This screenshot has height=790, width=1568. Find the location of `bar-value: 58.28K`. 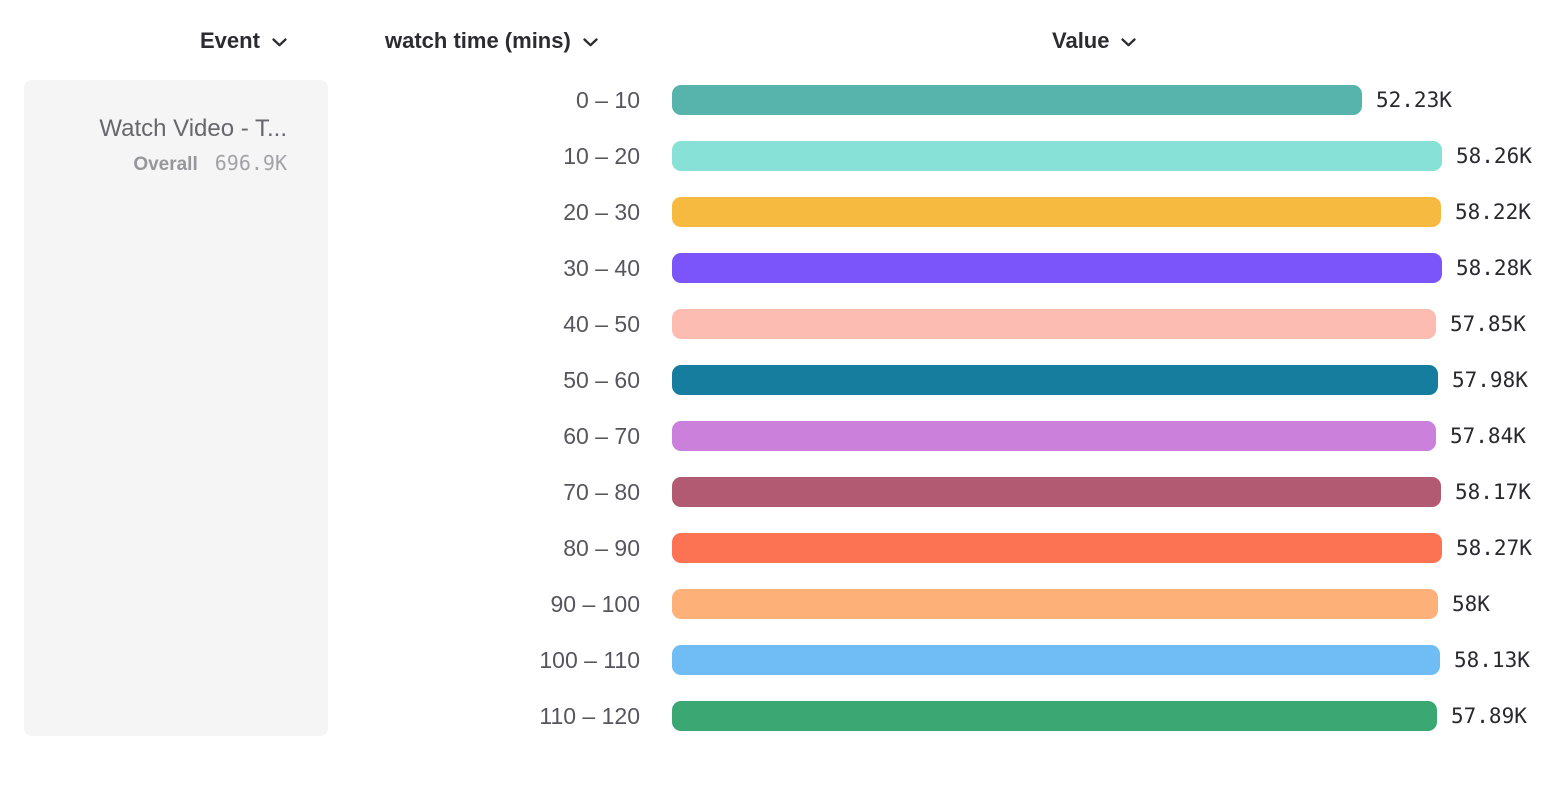

bar-value: 58.28K is located at coordinates (1494, 268).